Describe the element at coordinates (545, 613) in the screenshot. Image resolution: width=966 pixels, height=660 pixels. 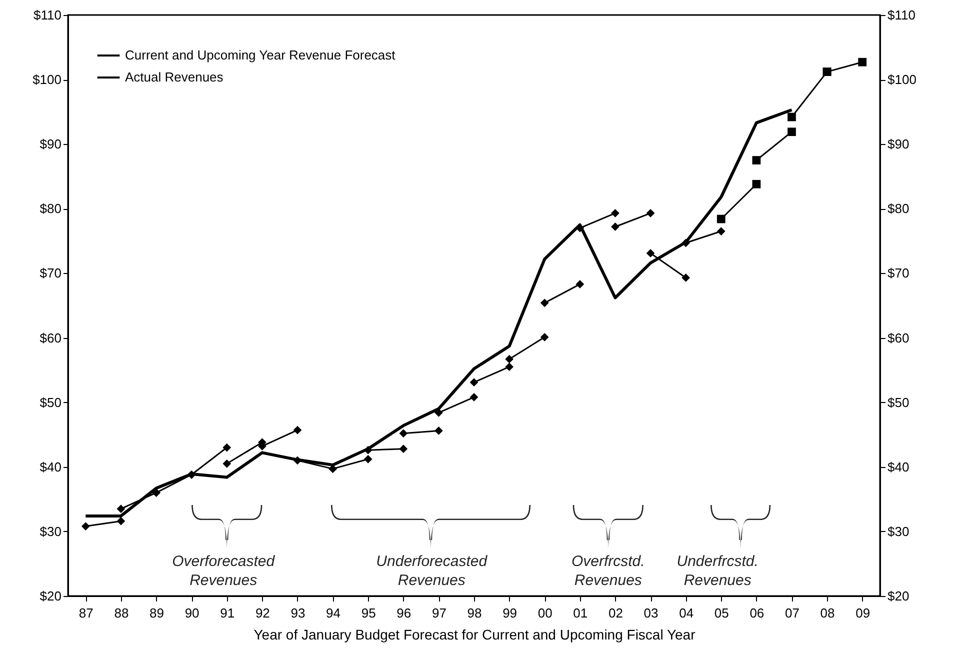
I see `x-tick-label: 00` at that location.